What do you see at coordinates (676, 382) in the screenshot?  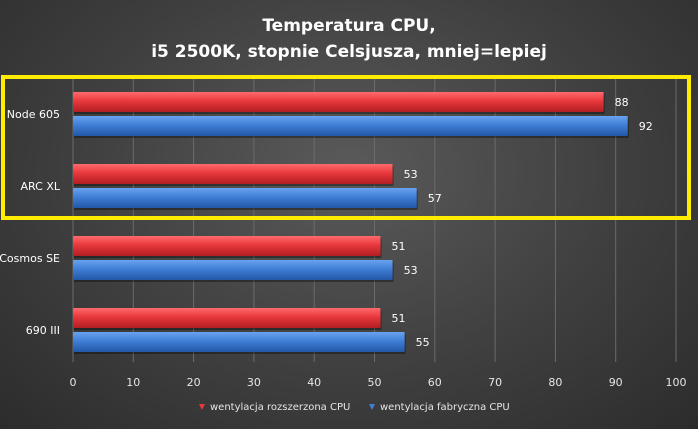 I see `x-tick-label: 100` at bounding box center [676, 382].